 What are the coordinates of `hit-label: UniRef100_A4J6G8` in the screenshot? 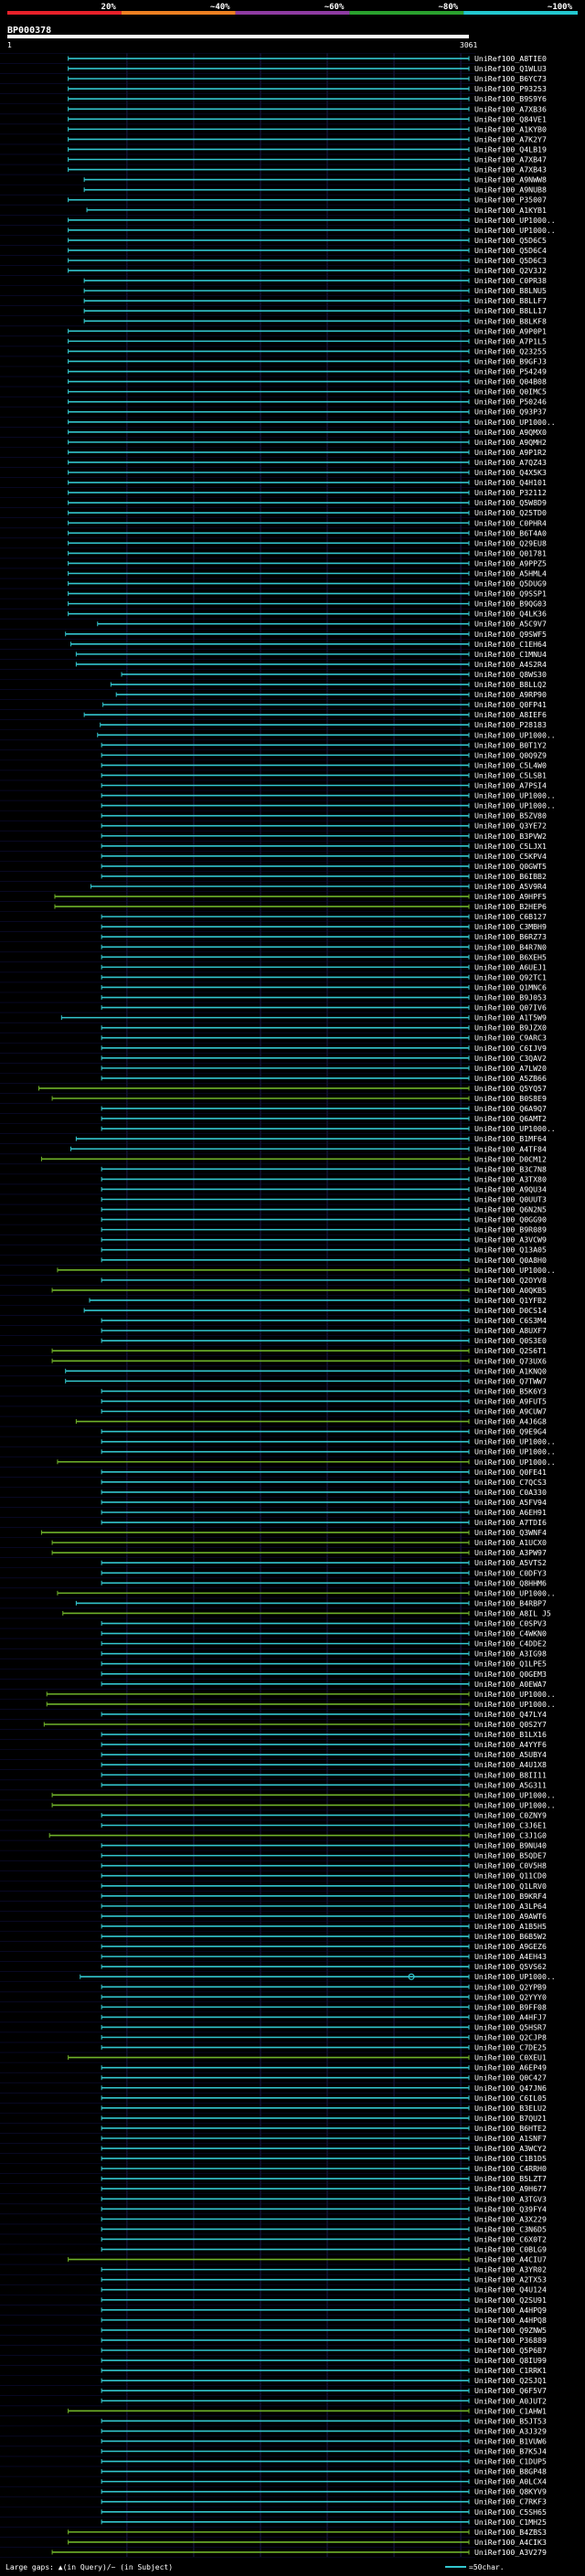 It's located at (511, 1421).